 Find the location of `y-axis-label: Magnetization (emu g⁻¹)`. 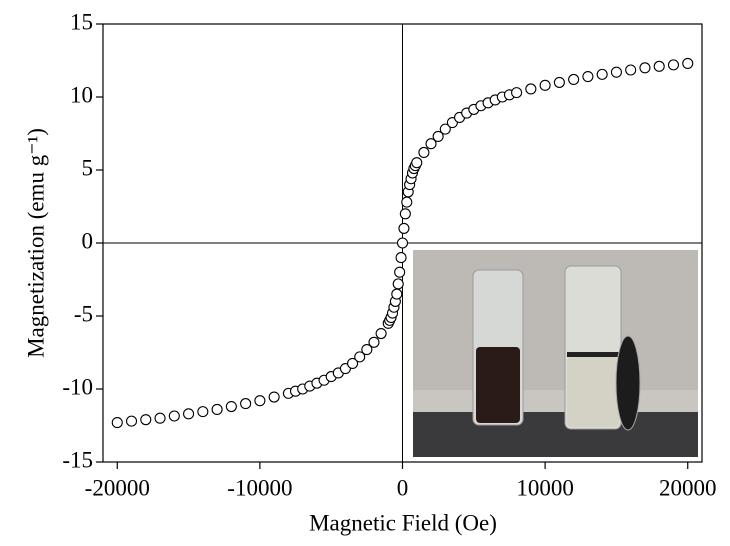

y-axis-label: Magnetization (emu g⁻¹) is located at coordinates (35, 243).